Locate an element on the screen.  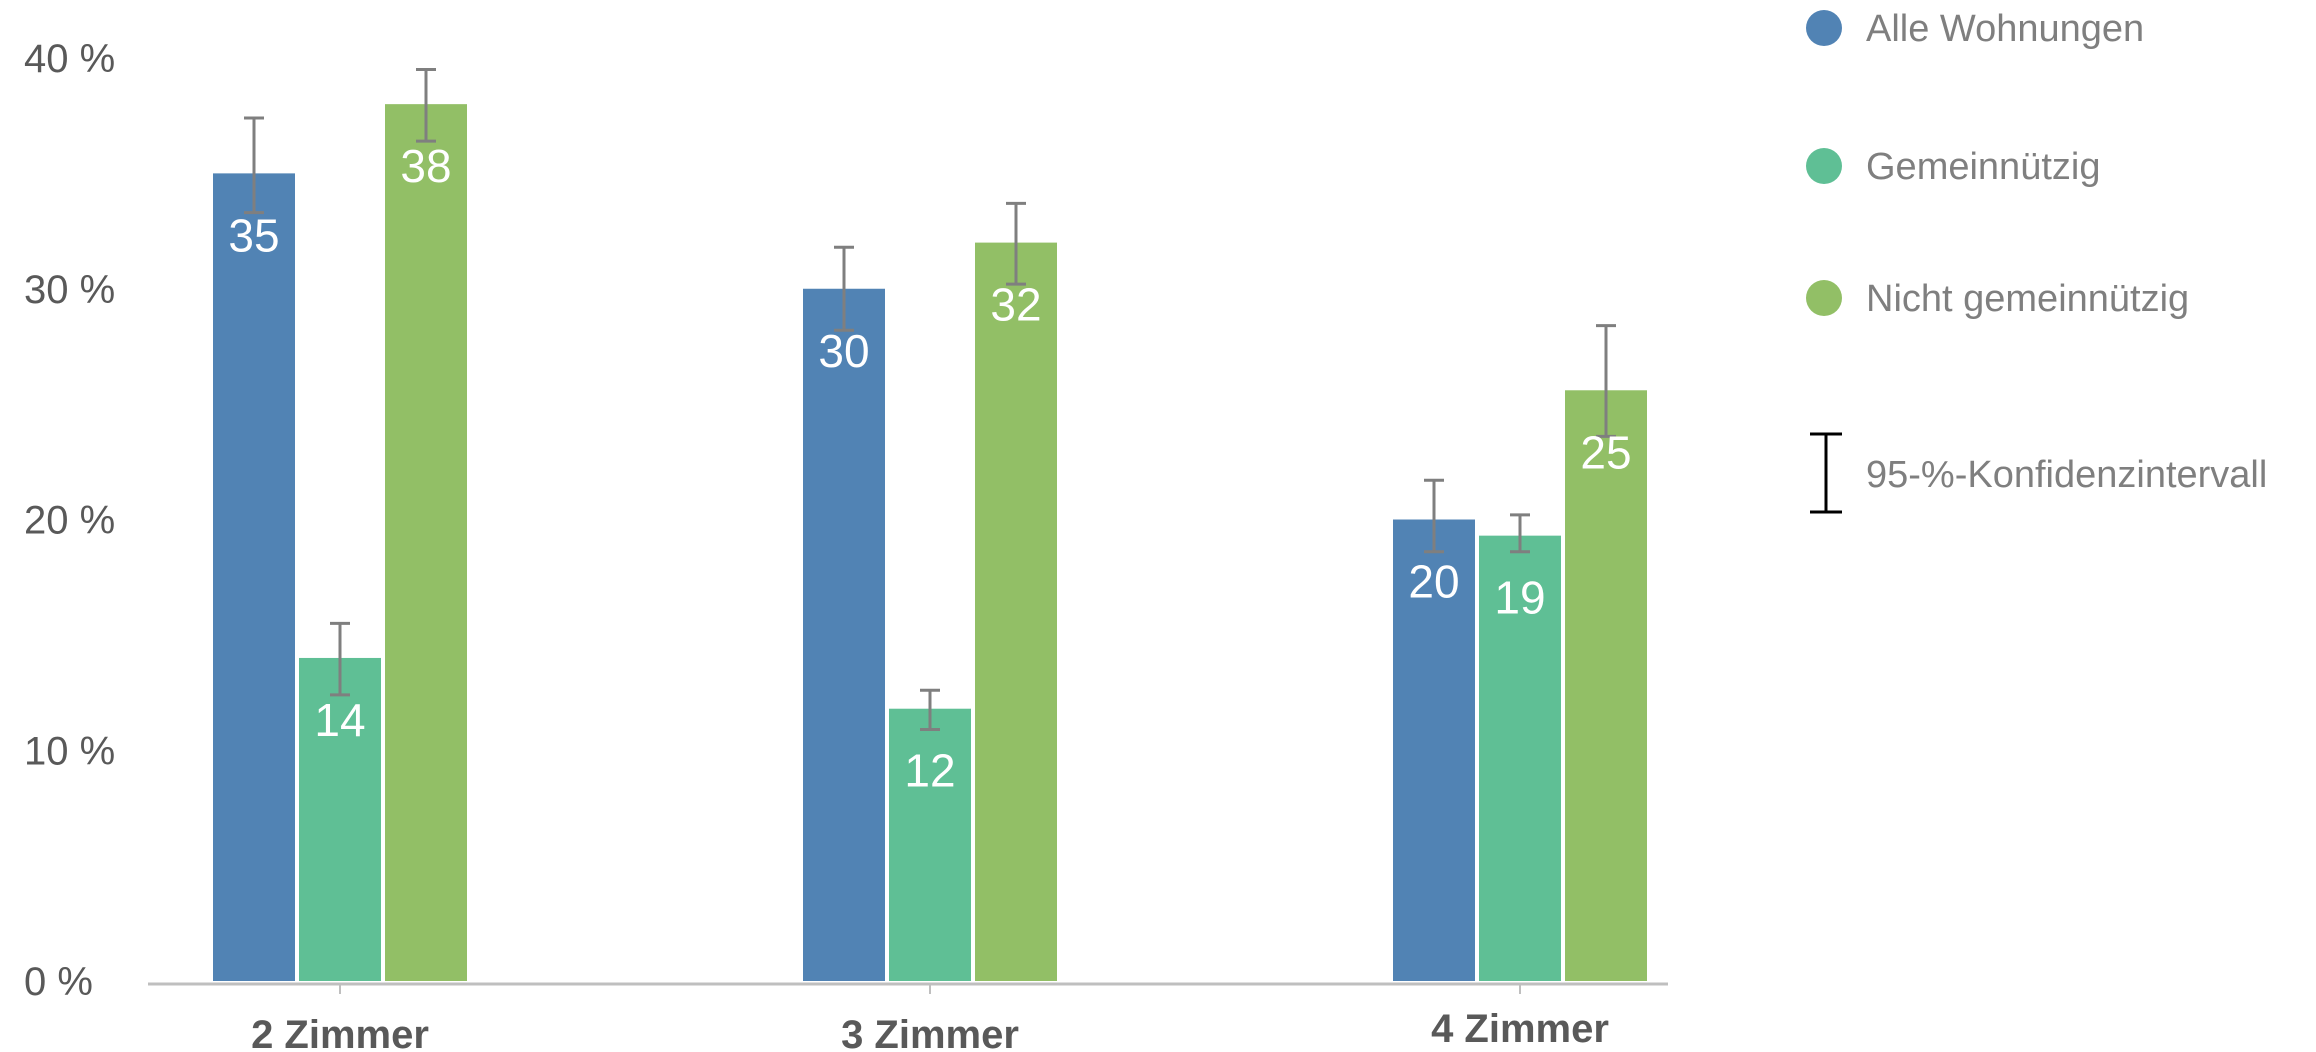
legend-label: Alle Wohnungen is located at coordinates (2005, 29).